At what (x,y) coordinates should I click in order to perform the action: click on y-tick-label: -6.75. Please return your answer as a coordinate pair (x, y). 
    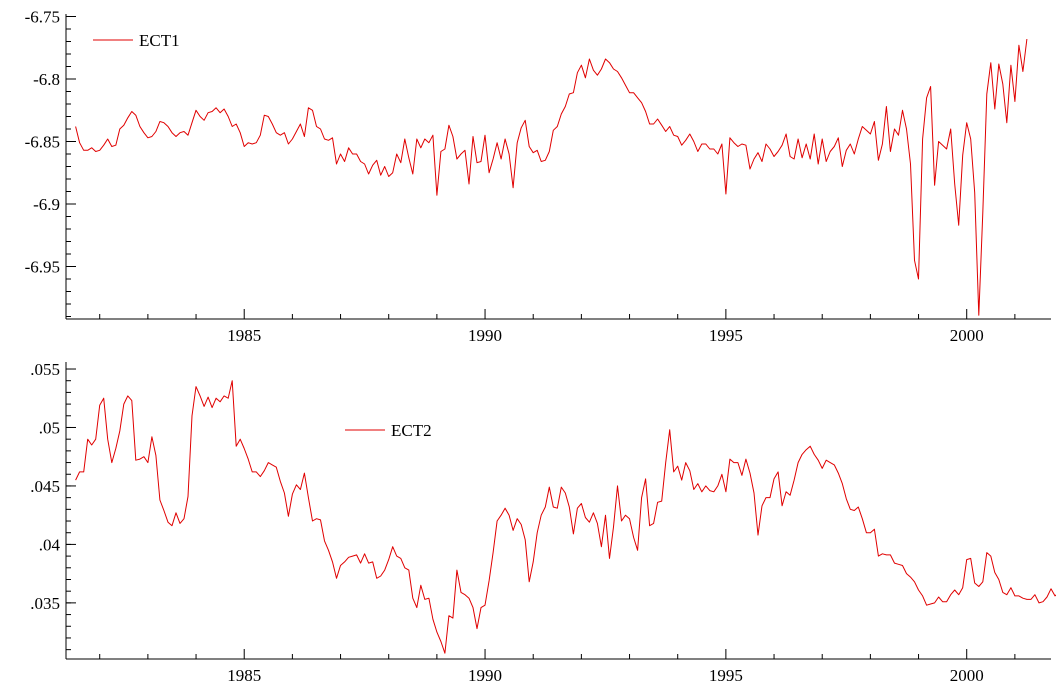
    Looking at the image, I should click on (42, 17).